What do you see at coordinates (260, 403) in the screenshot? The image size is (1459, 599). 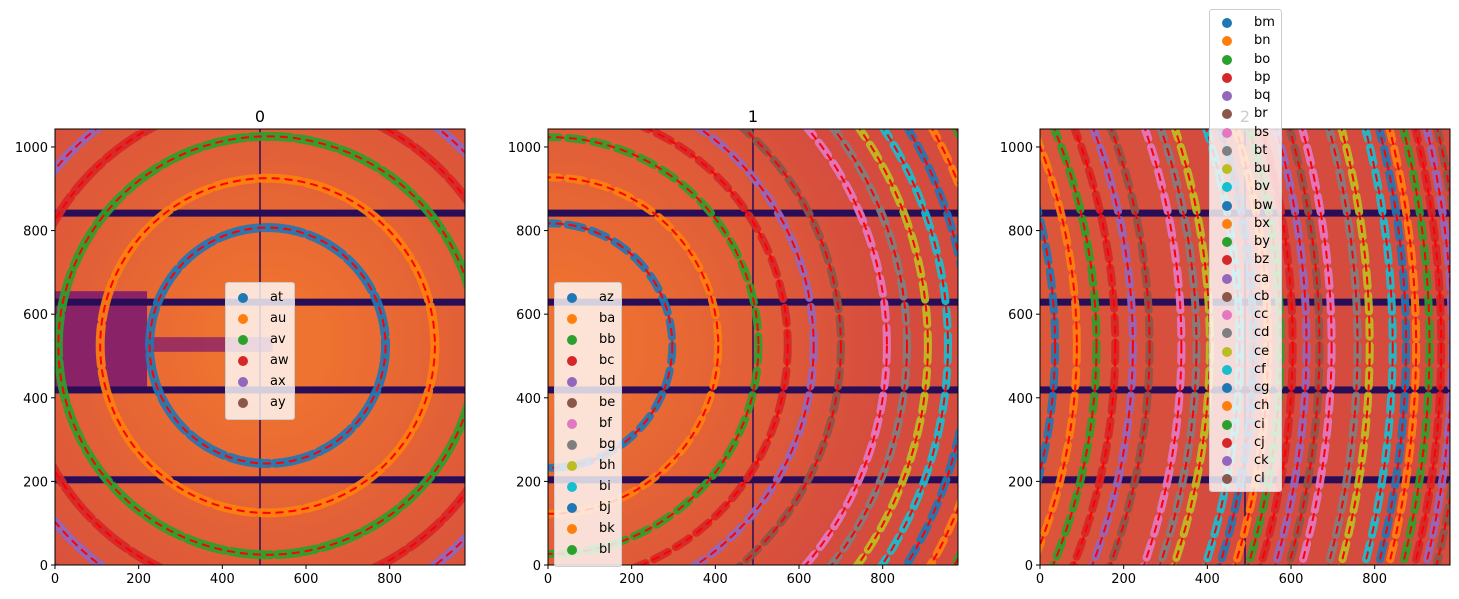 I see `legend-entry: ay` at bounding box center [260, 403].